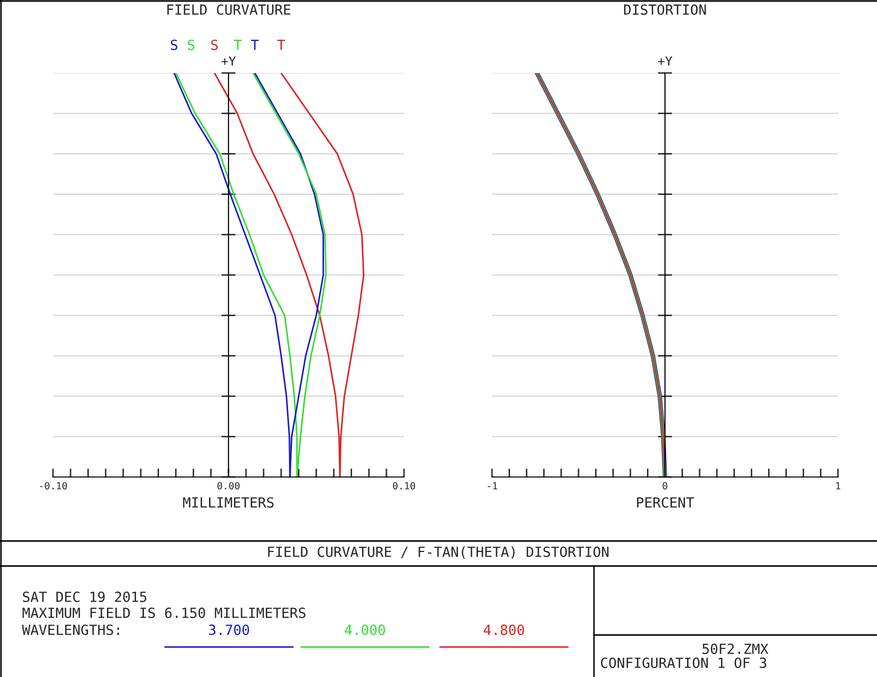 This screenshot has width=877, height=677. What do you see at coordinates (228, 9) in the screenshot?
I see `chart-title: FIELD CURVATURE` at bounding box center [228, 9].